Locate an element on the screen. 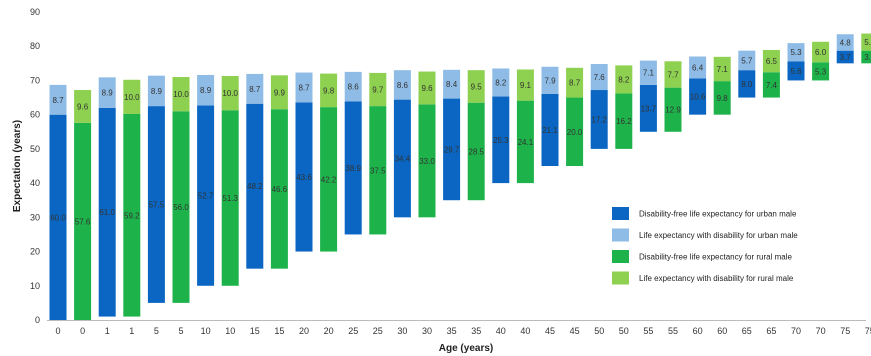  with-disability-value-label: 7.1 is located at coordinates (649, 73).